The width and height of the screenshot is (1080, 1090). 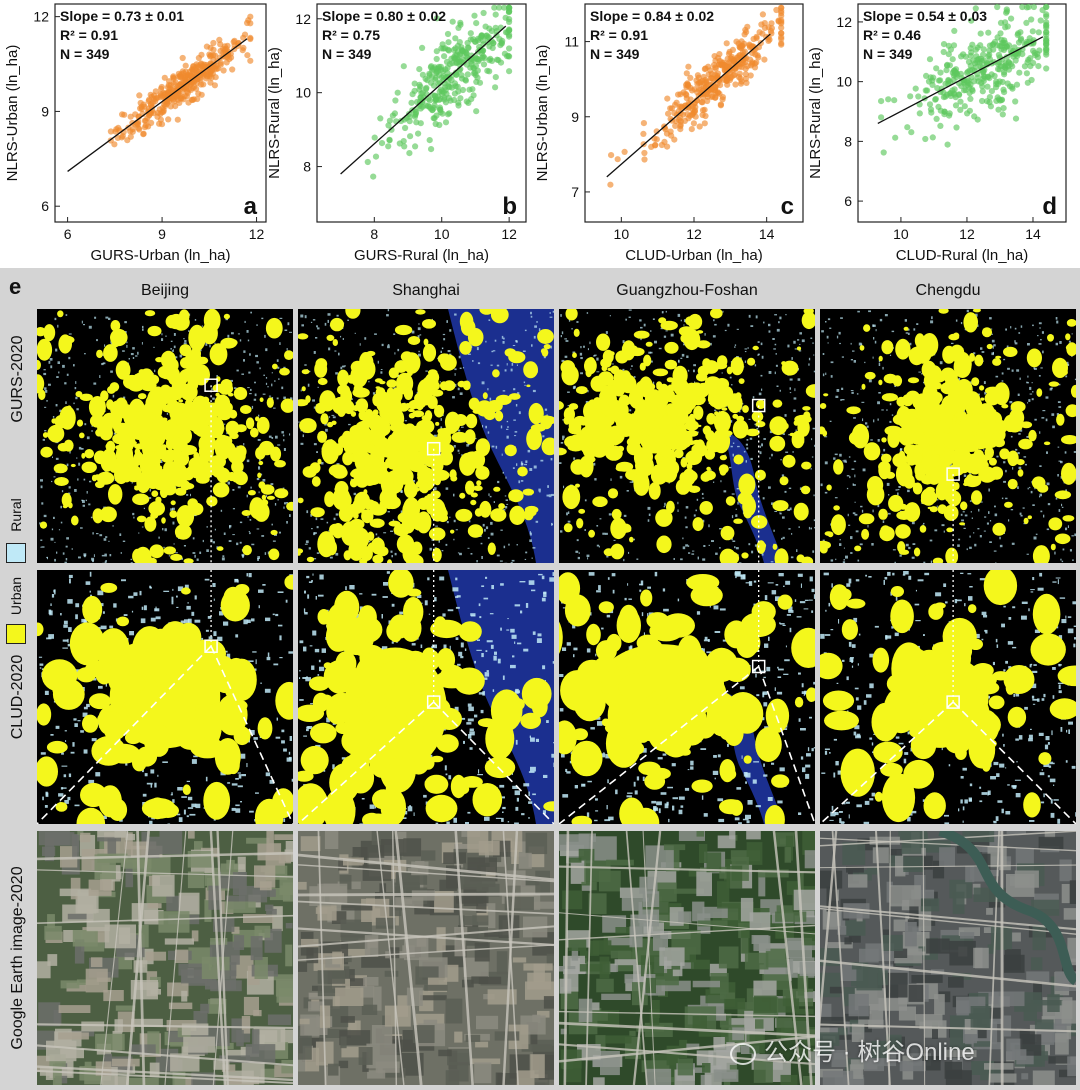 I want to click on x-tick-label: 9, so click(x=162, y=234).